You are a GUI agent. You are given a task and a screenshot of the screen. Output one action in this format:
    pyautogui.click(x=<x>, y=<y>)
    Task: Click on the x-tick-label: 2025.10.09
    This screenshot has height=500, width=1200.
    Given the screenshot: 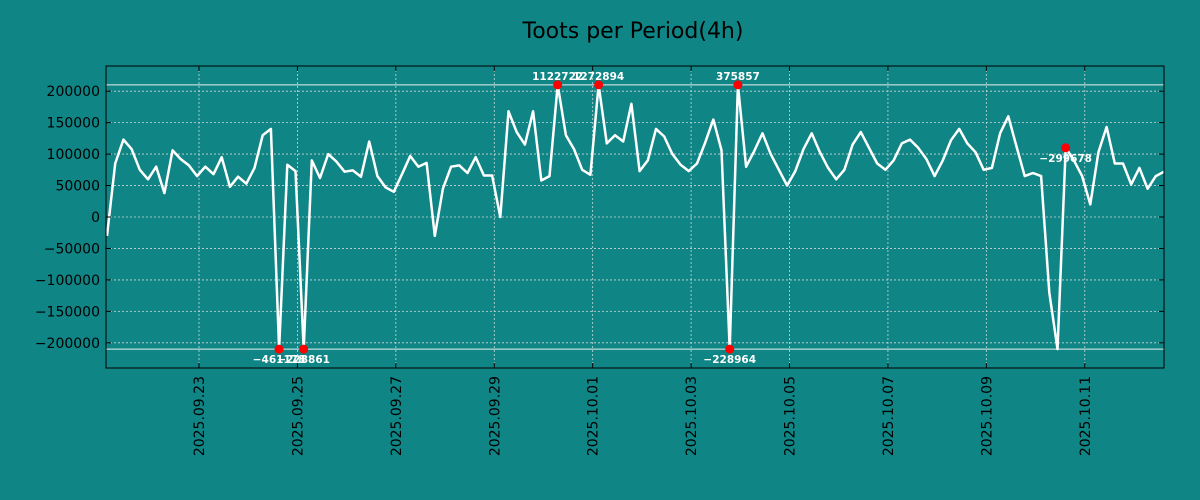 What is the action you would take?
    pyautogui.click(x=987, y=416)
    